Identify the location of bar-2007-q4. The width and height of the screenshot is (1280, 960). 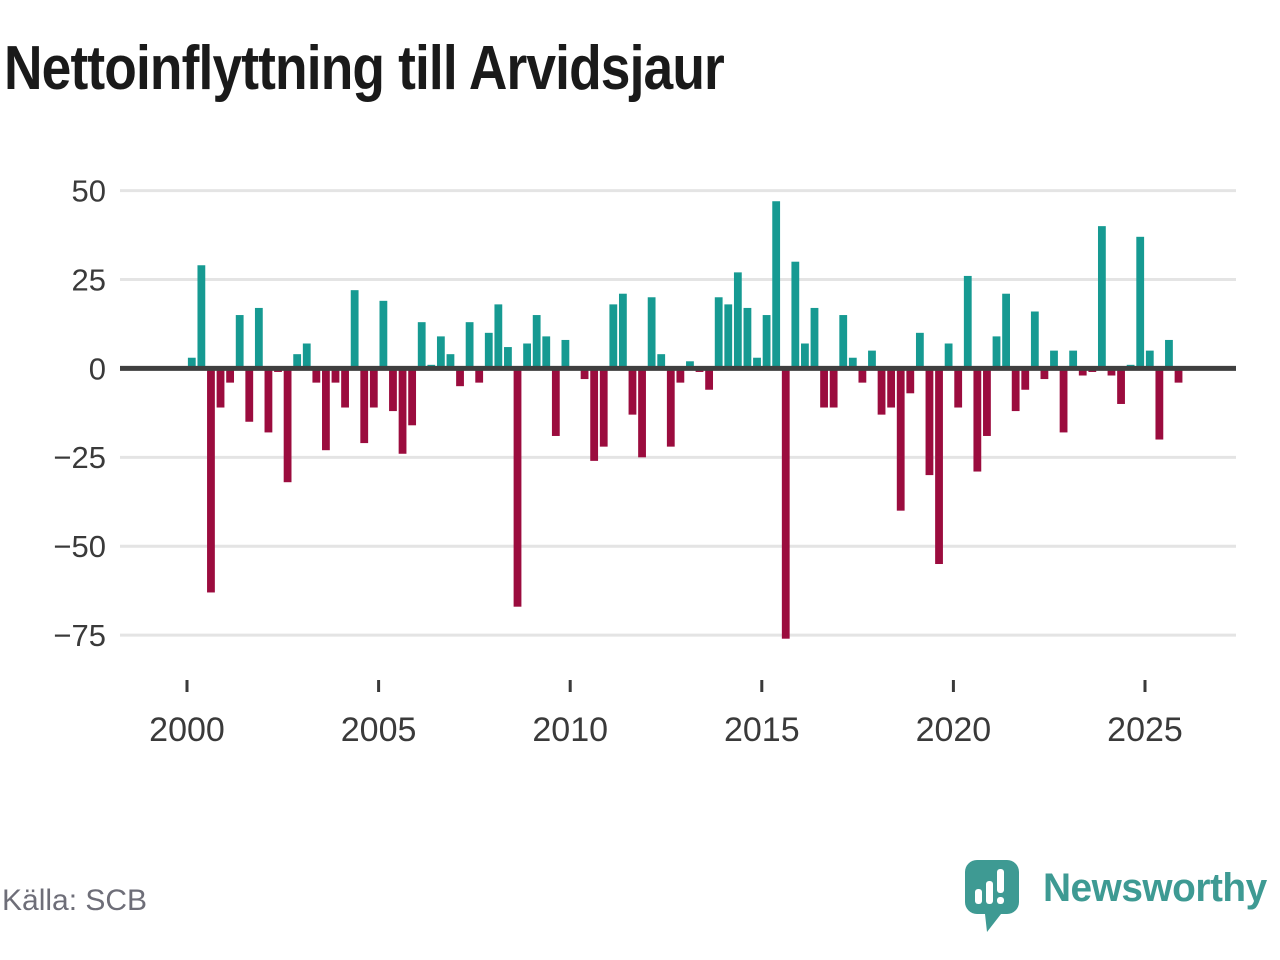
(488, 350).